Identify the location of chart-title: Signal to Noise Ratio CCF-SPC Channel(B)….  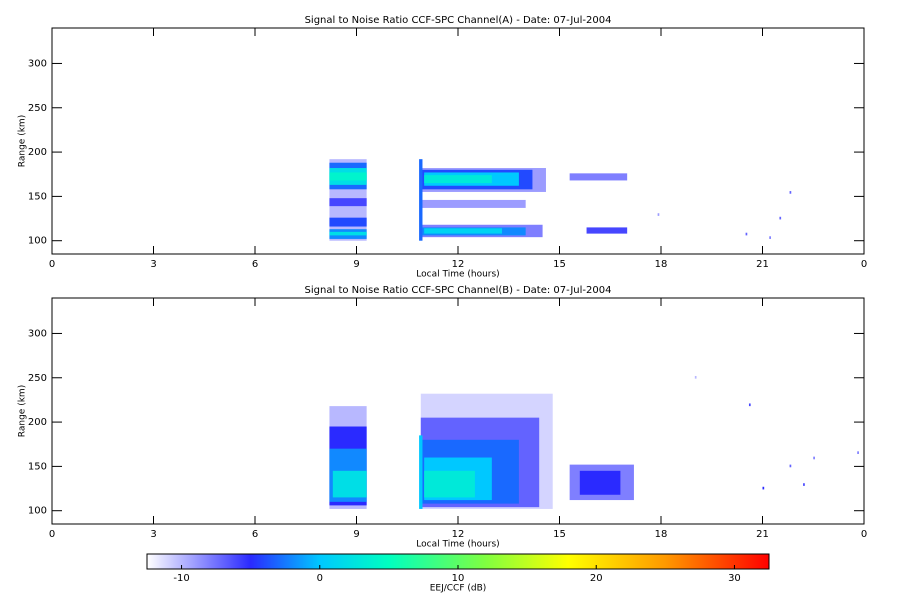
(458, 290).